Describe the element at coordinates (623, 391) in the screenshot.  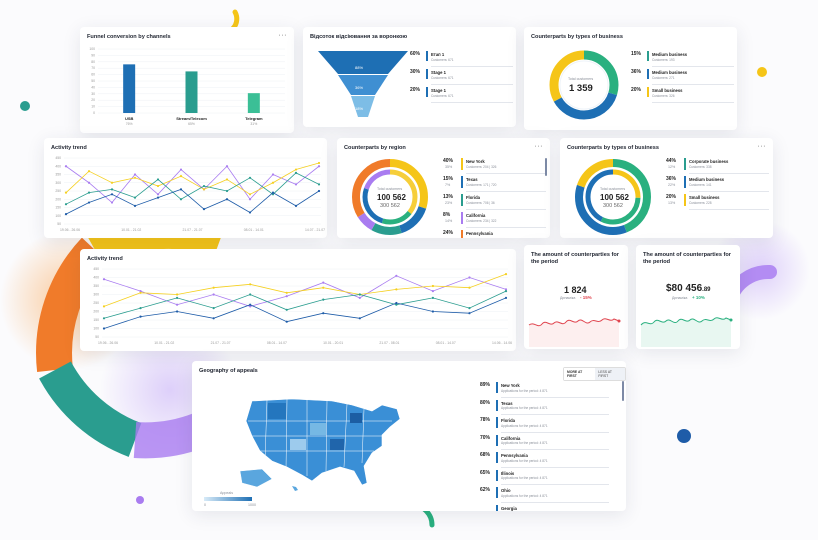
I see `scrollbar` at that location.